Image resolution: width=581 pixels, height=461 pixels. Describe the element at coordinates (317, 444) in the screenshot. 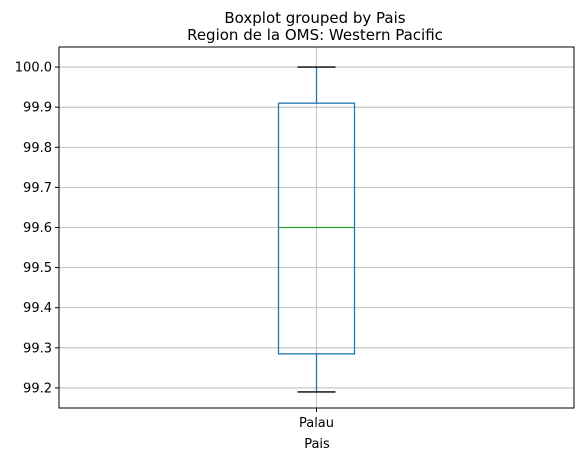

I see `x-axis-label: Pais` at that location.